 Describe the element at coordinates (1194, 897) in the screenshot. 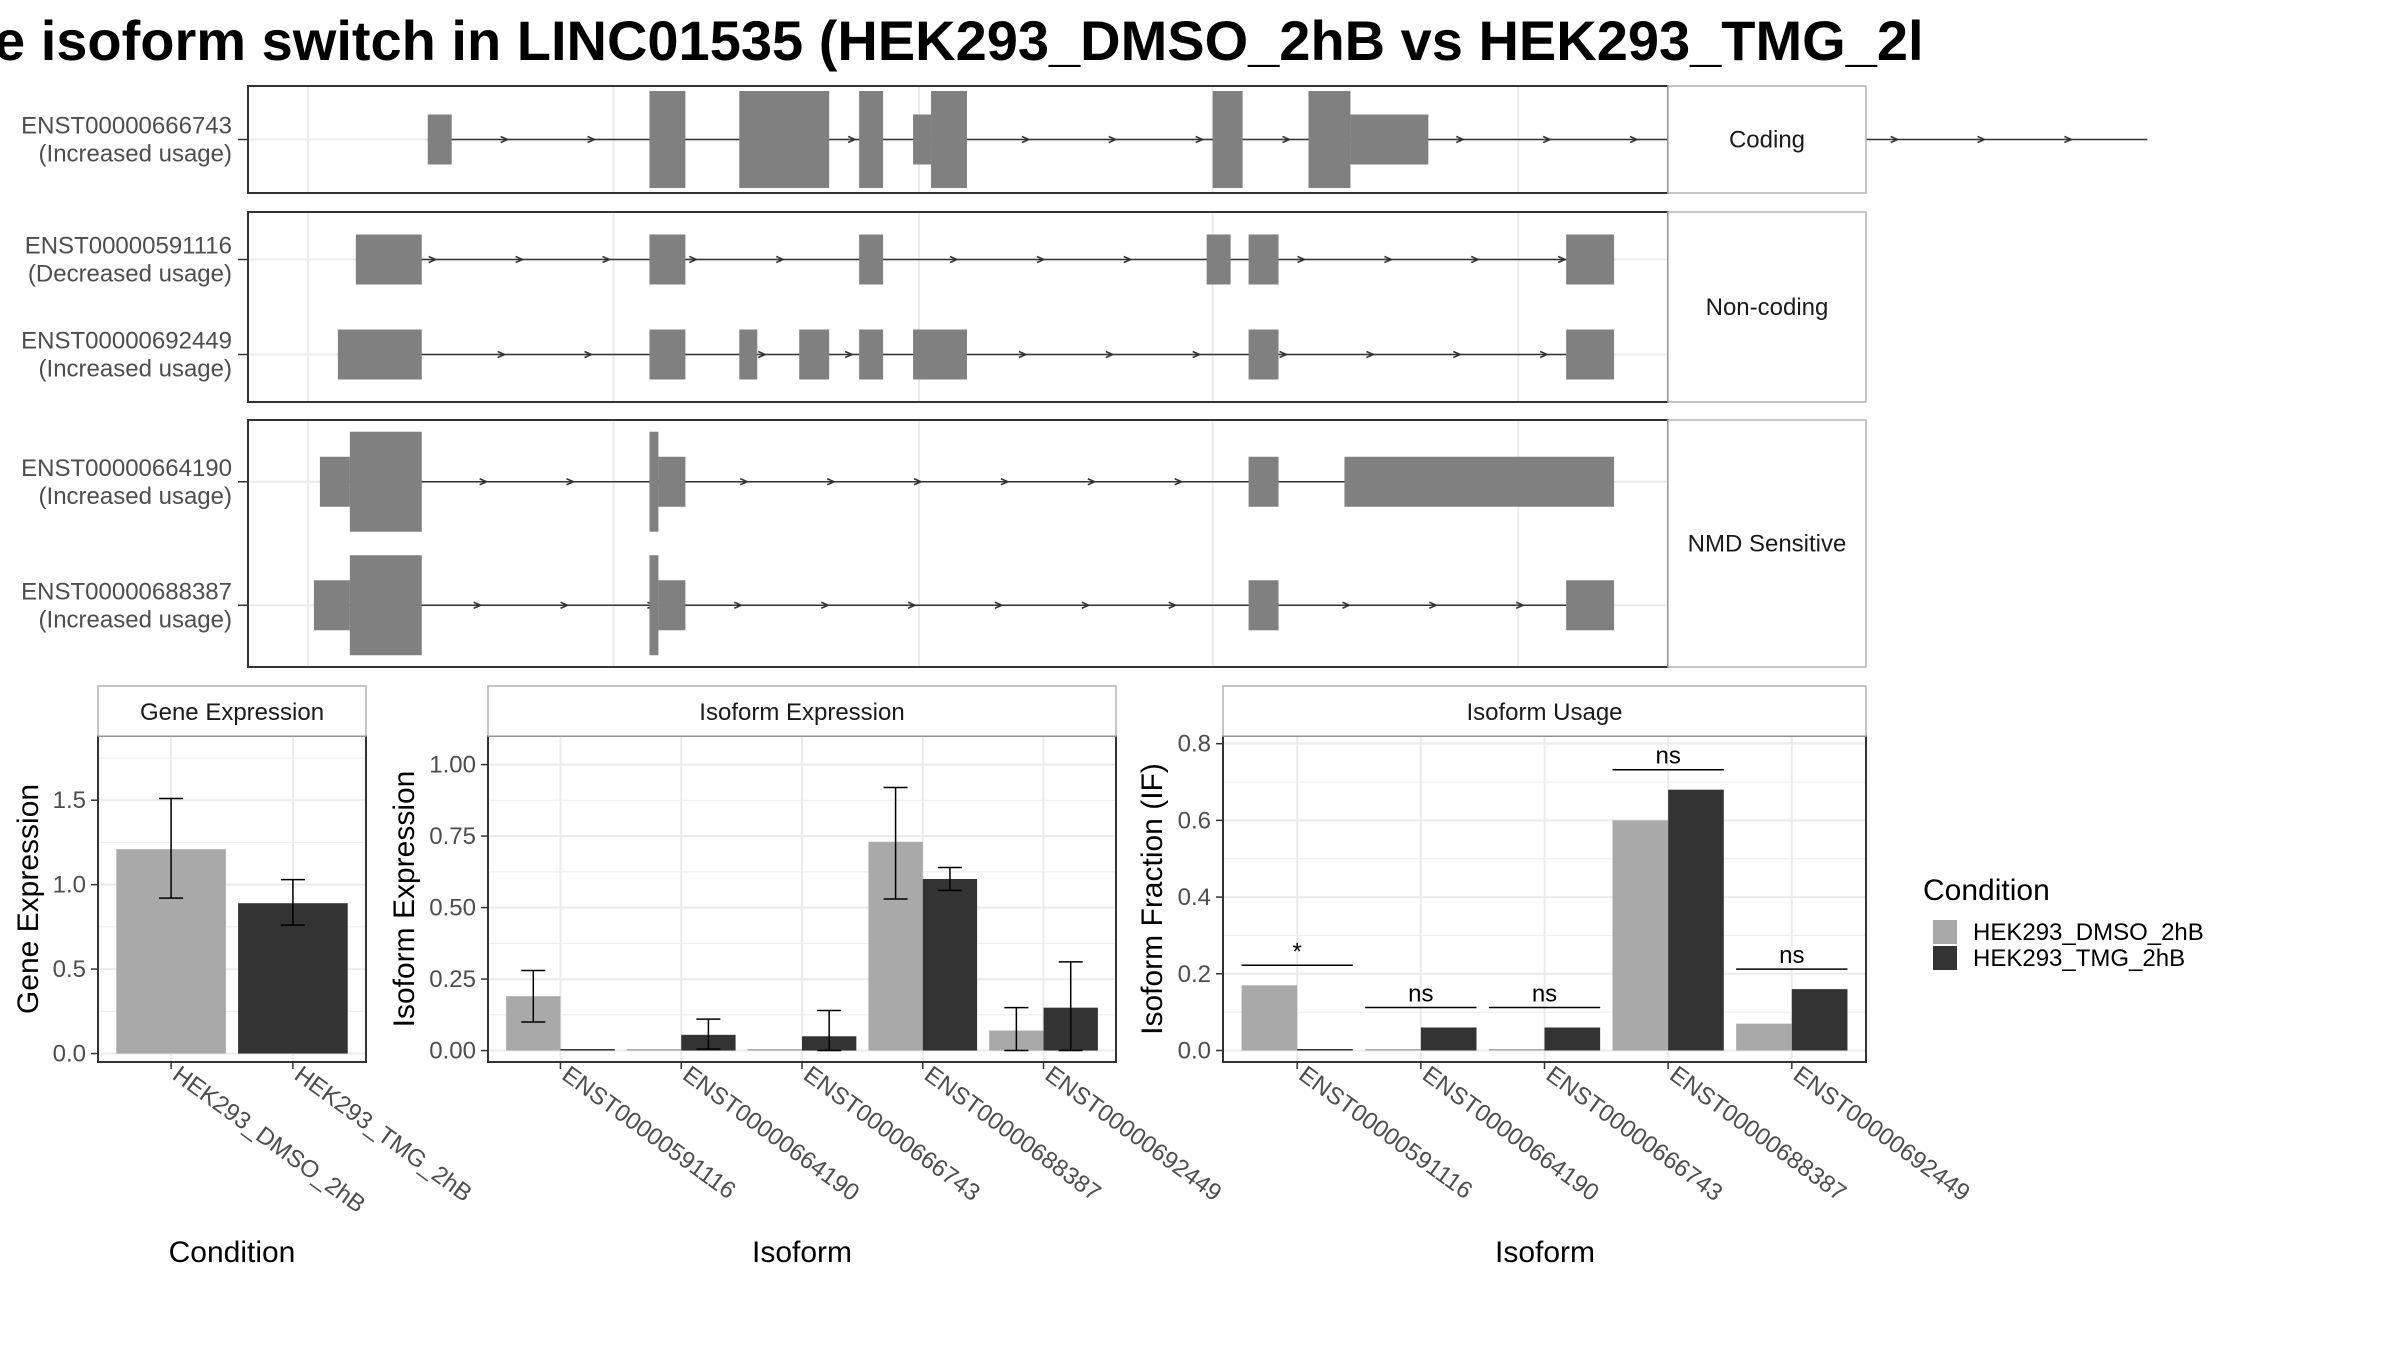

I see `y-tick-label: 0.4` at that location.